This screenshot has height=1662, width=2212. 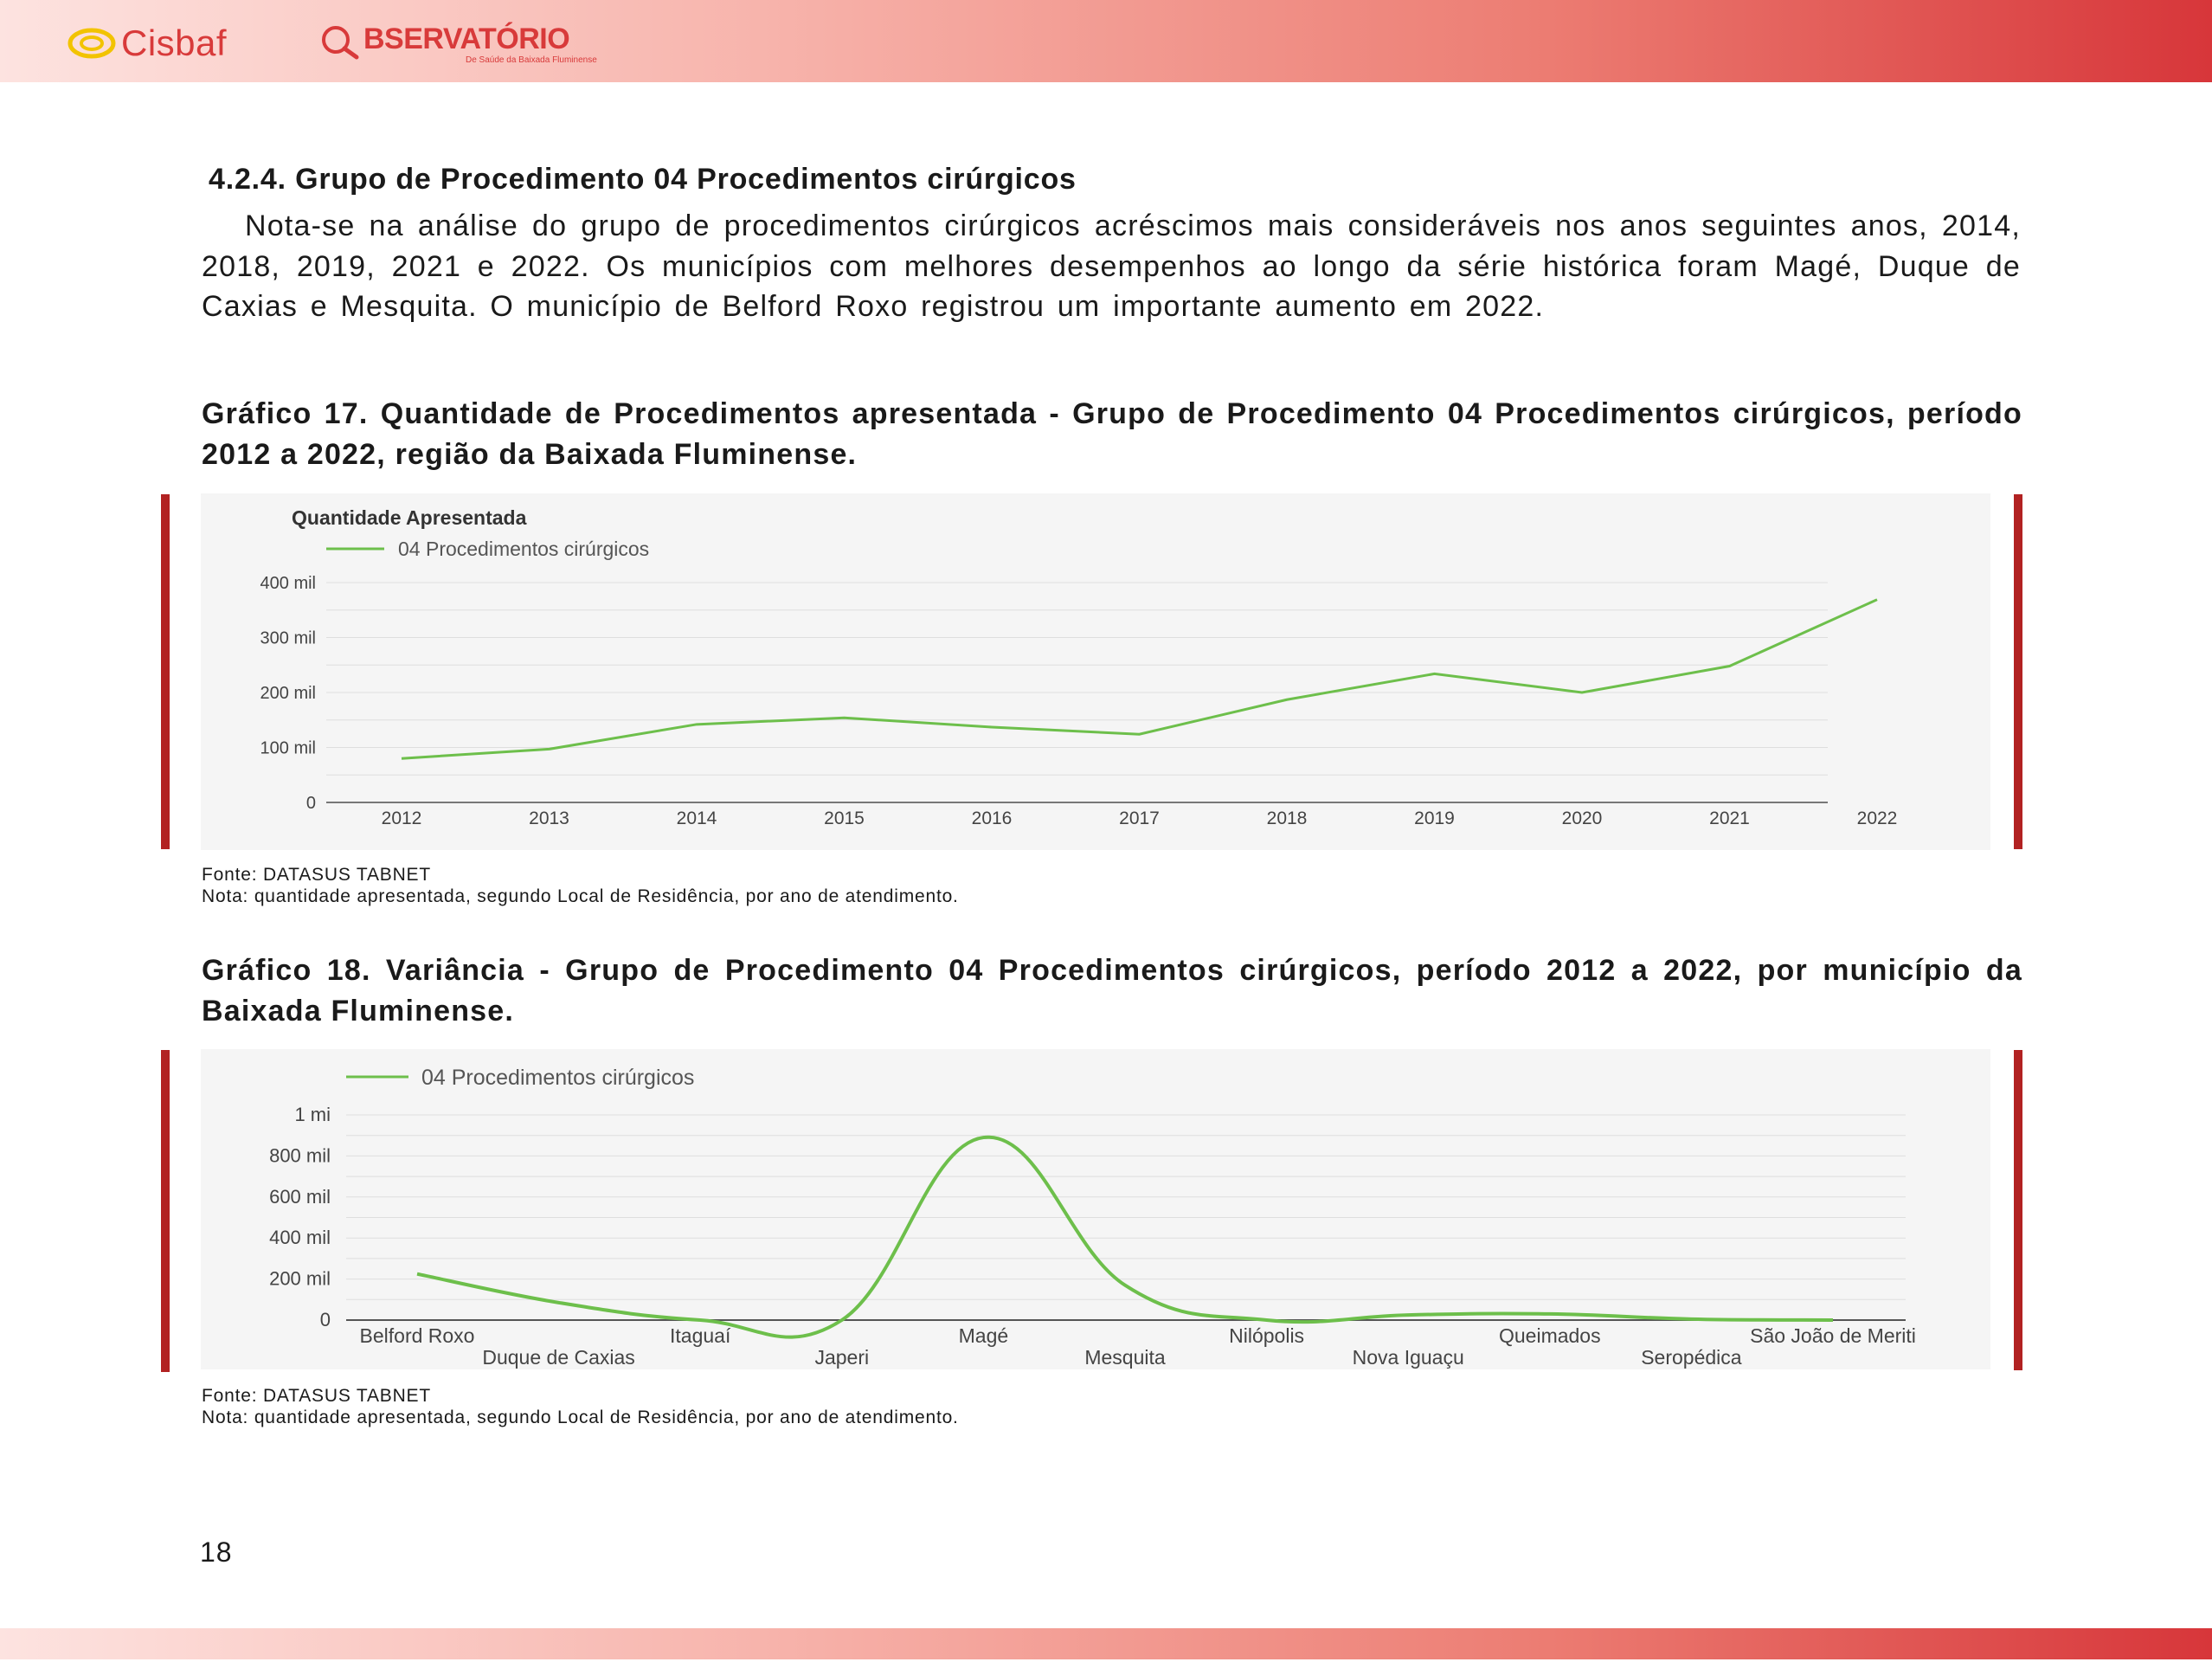 What do you see at coordinates (92, 43) in the screenshot?
I see `cisbaf-logo-icon` at bounding box center [92, 43].